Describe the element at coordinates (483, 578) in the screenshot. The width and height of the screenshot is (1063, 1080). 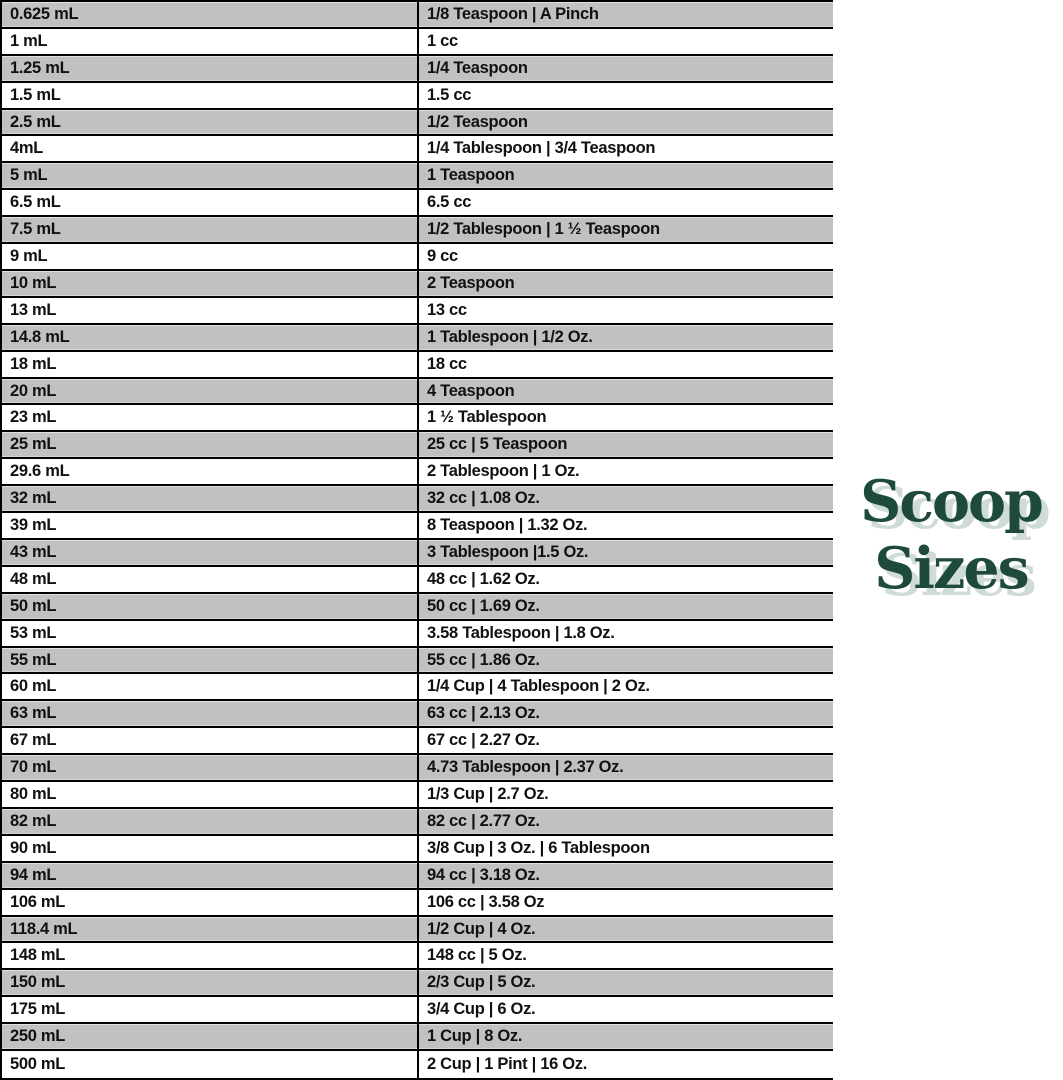
I see `conversion-cell: 48 cc | 1.62 Oz.` at that location.